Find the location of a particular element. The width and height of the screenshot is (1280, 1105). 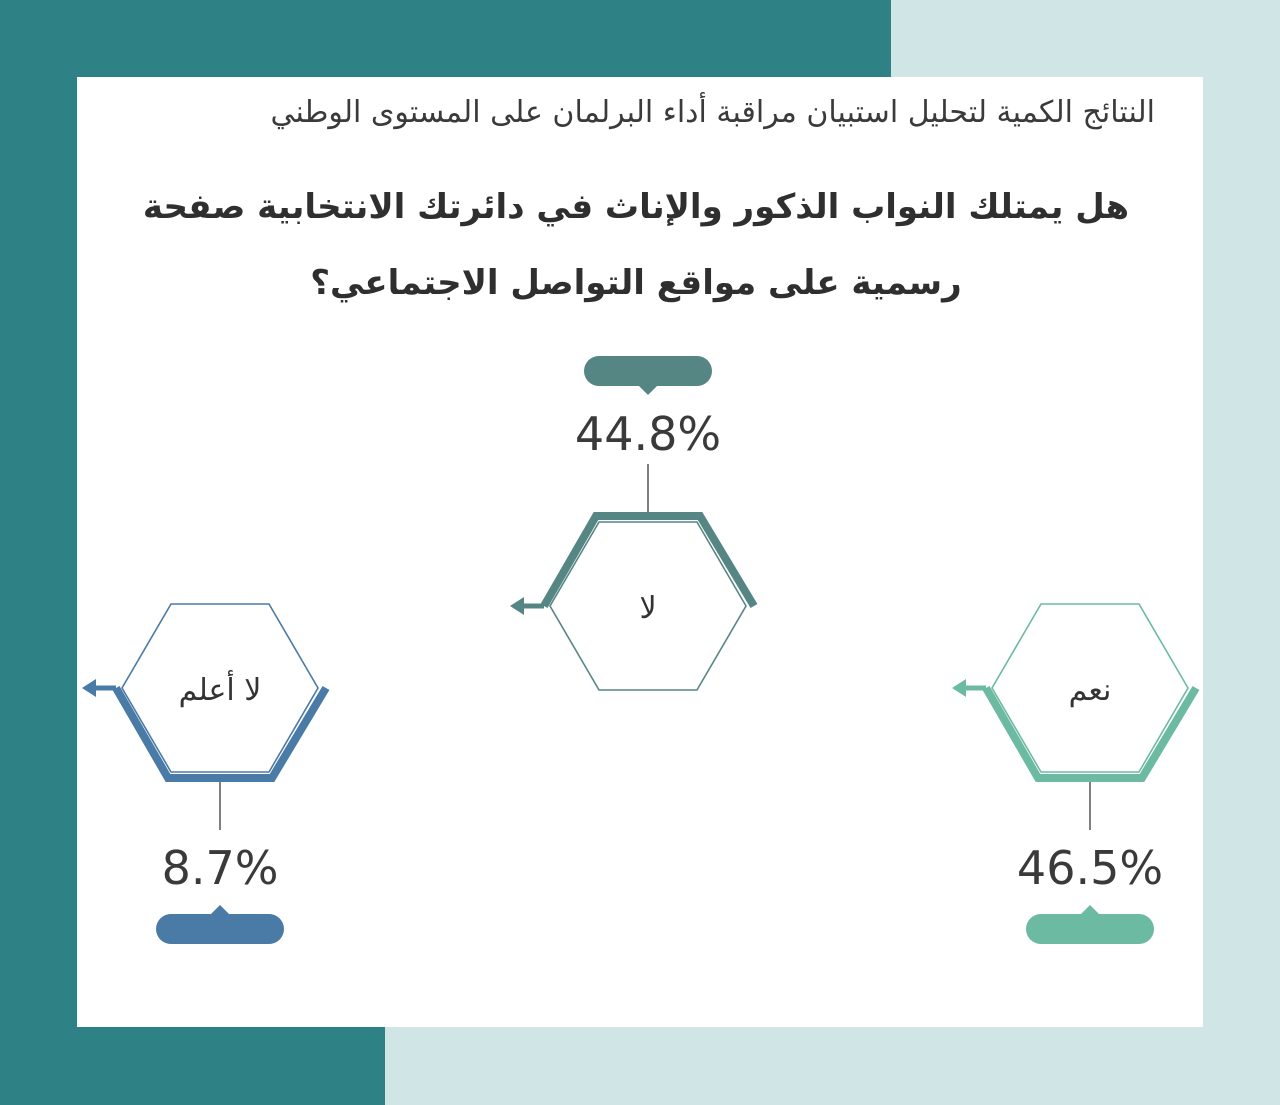

hexagon-dont-know is located at coordinates (220, 688).